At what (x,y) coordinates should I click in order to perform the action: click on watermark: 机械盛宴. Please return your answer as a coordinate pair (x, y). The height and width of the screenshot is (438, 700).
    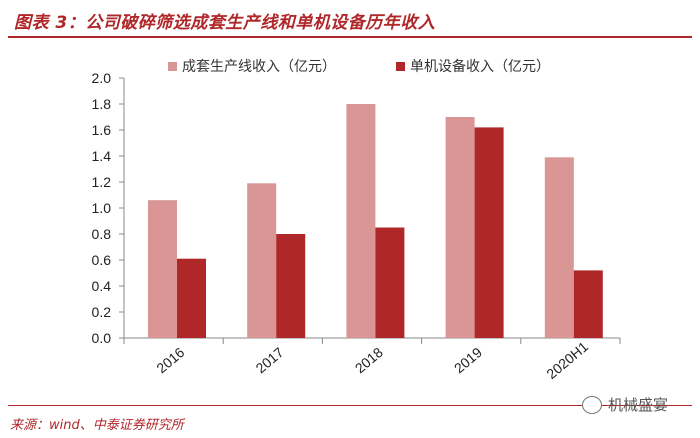
    Looking at the image, I should click on (625, 404).